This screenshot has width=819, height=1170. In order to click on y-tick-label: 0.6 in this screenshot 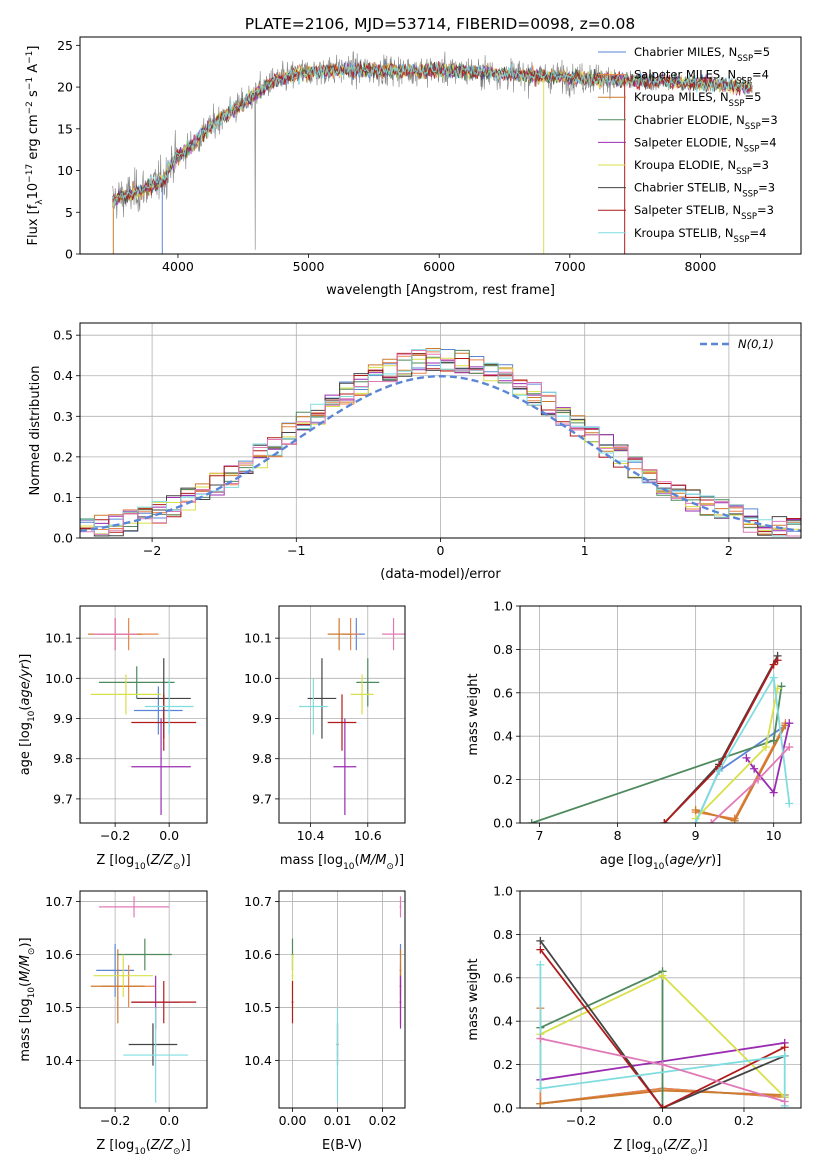, I will do `click(503, 692)`.